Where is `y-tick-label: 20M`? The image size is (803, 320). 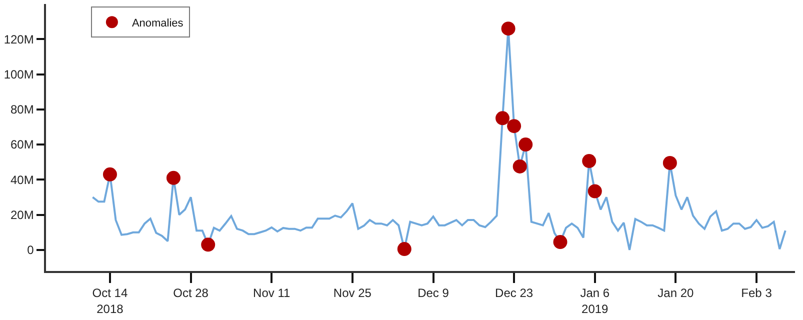 y-tick-label: 20M is located at coordinates (22, 215).